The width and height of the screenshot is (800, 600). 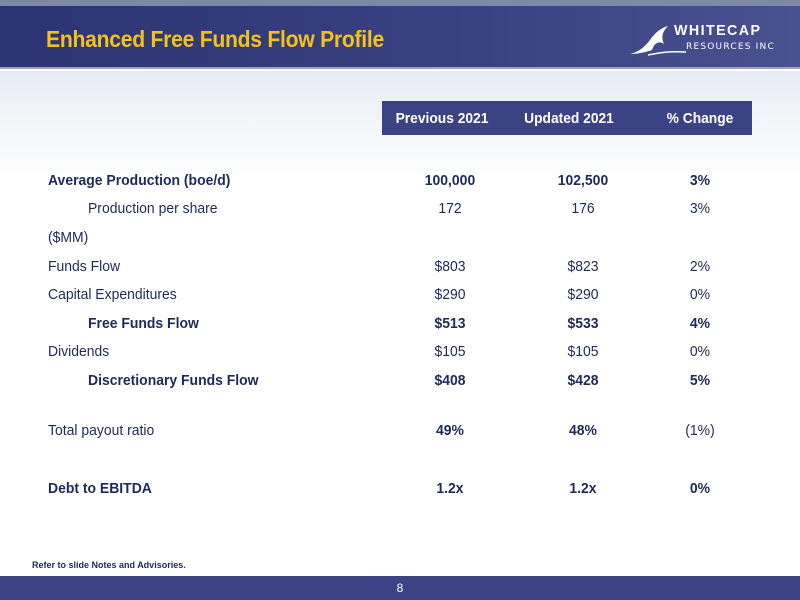 What do you see at coordinates (400, 240) in the screenshot?
I see `table-row-mm-label: ($MM)` at bounding box center [400, 240].